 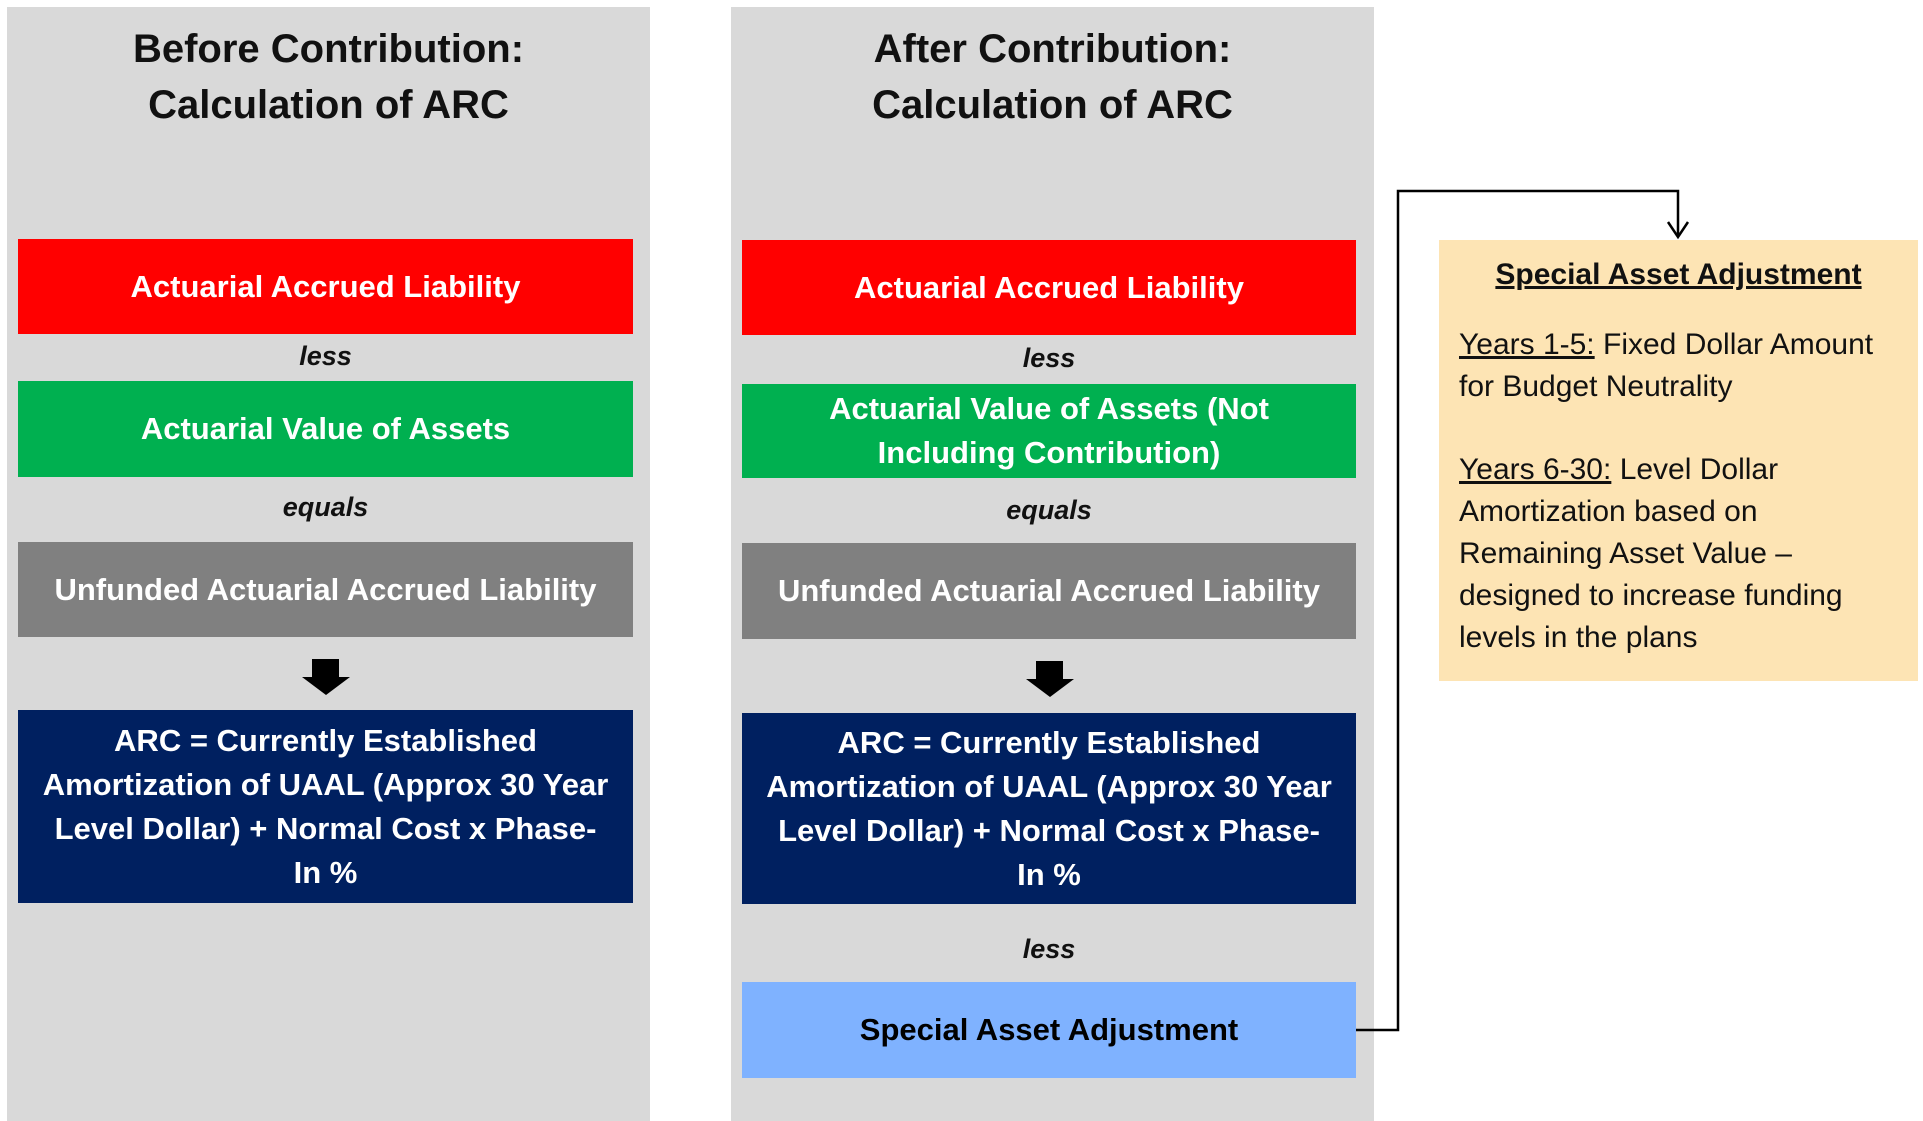 I want to click on adjustment-box: Special Asset Adjustment, so click(x=1049, y=1030).